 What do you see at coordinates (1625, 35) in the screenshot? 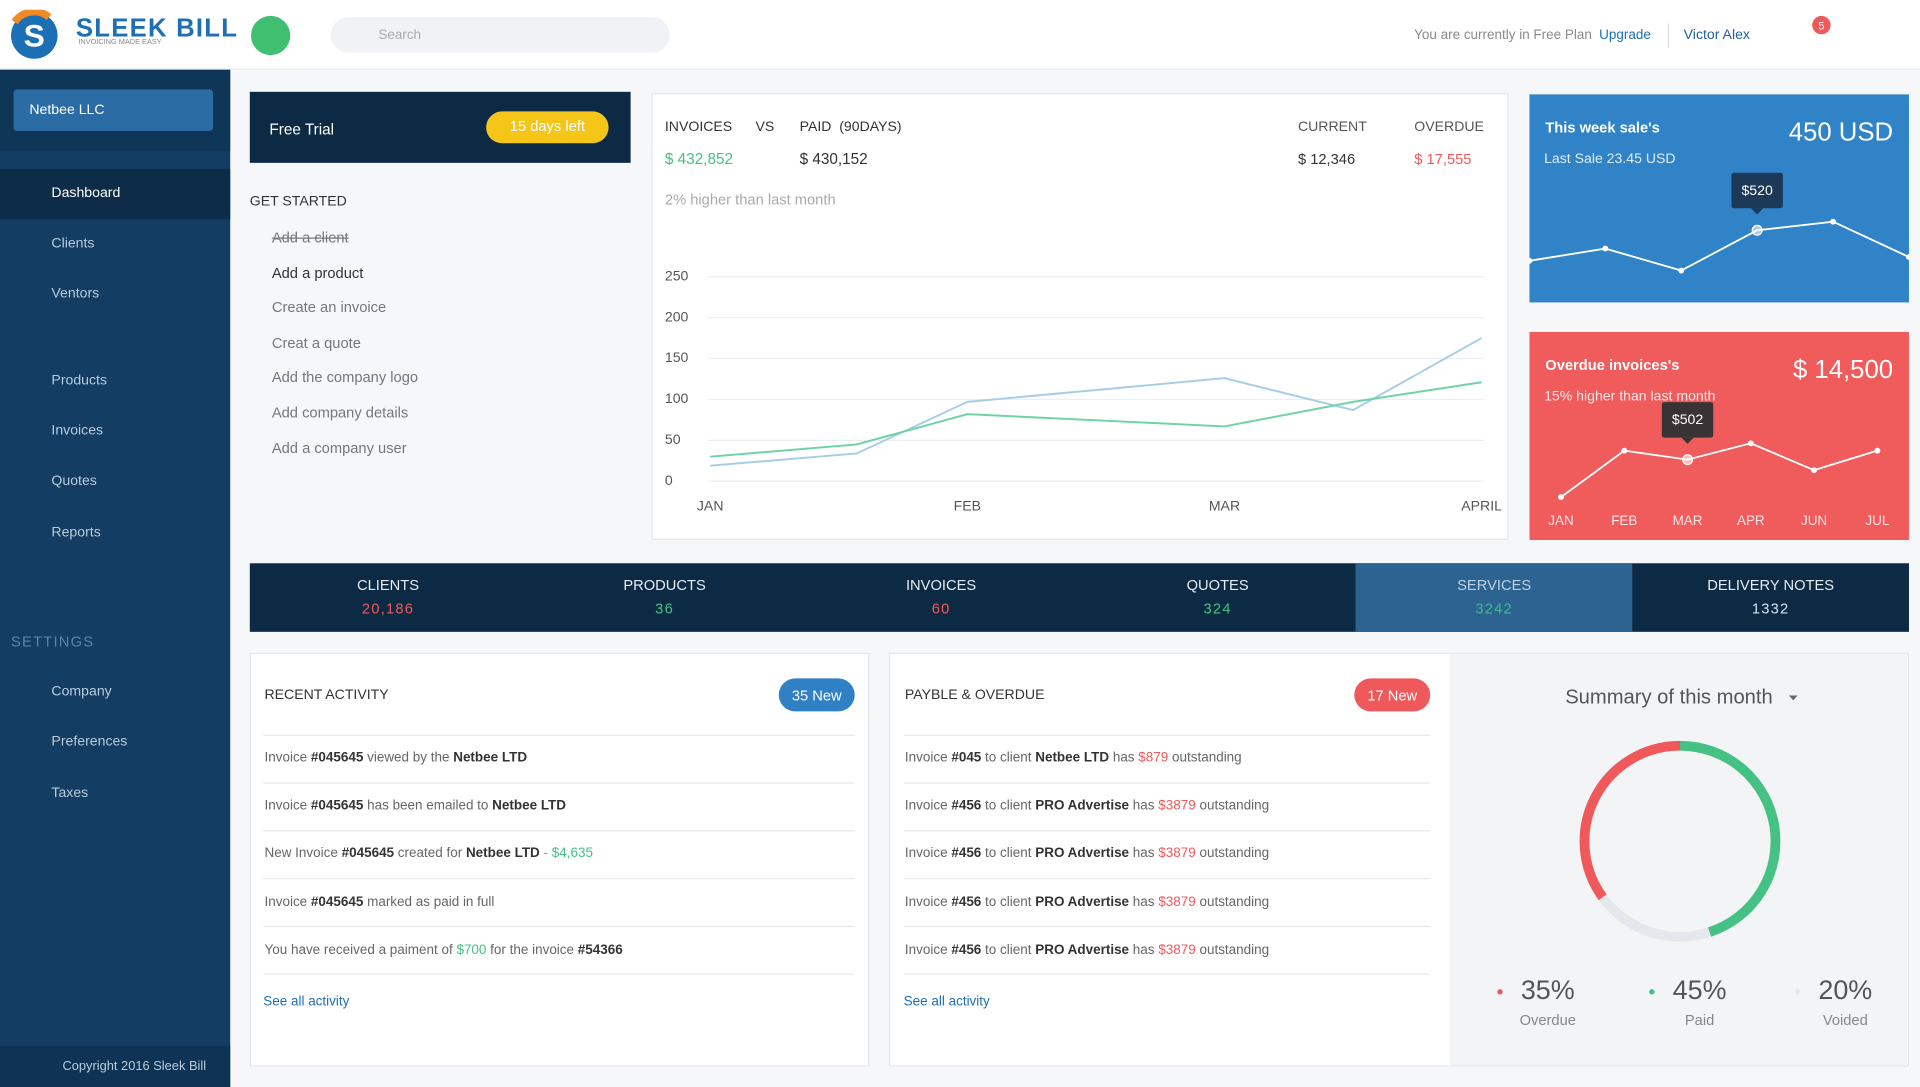
I see `upgrade-link: Upgrade` at bounding box center [1625, 35].